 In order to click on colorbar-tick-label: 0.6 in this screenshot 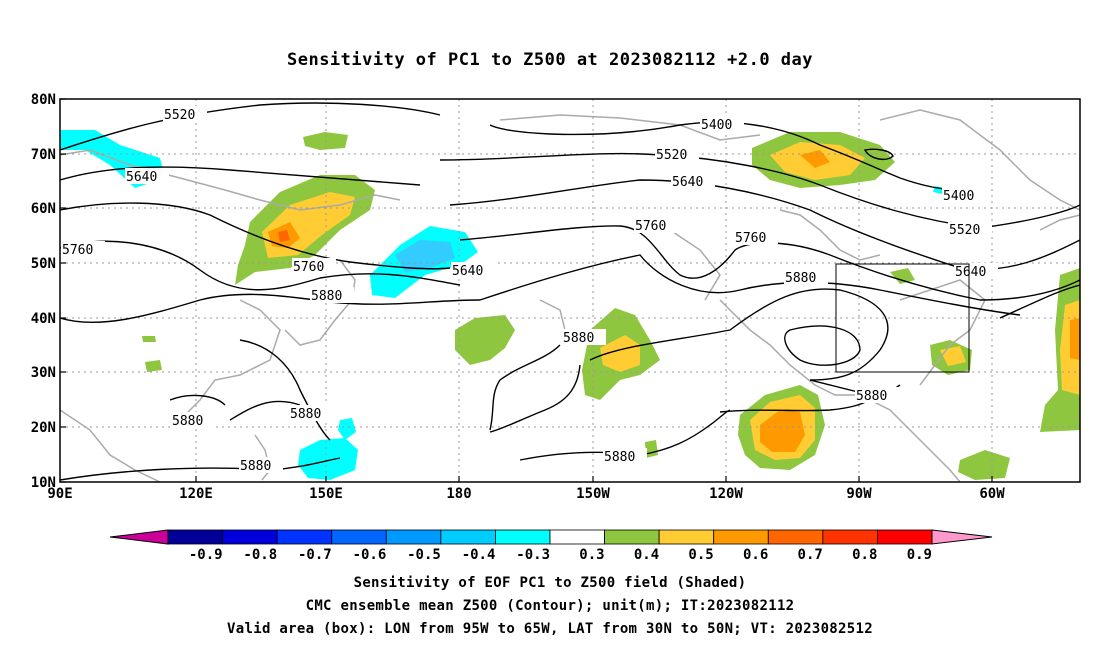, I will do `click(755, 555)`.